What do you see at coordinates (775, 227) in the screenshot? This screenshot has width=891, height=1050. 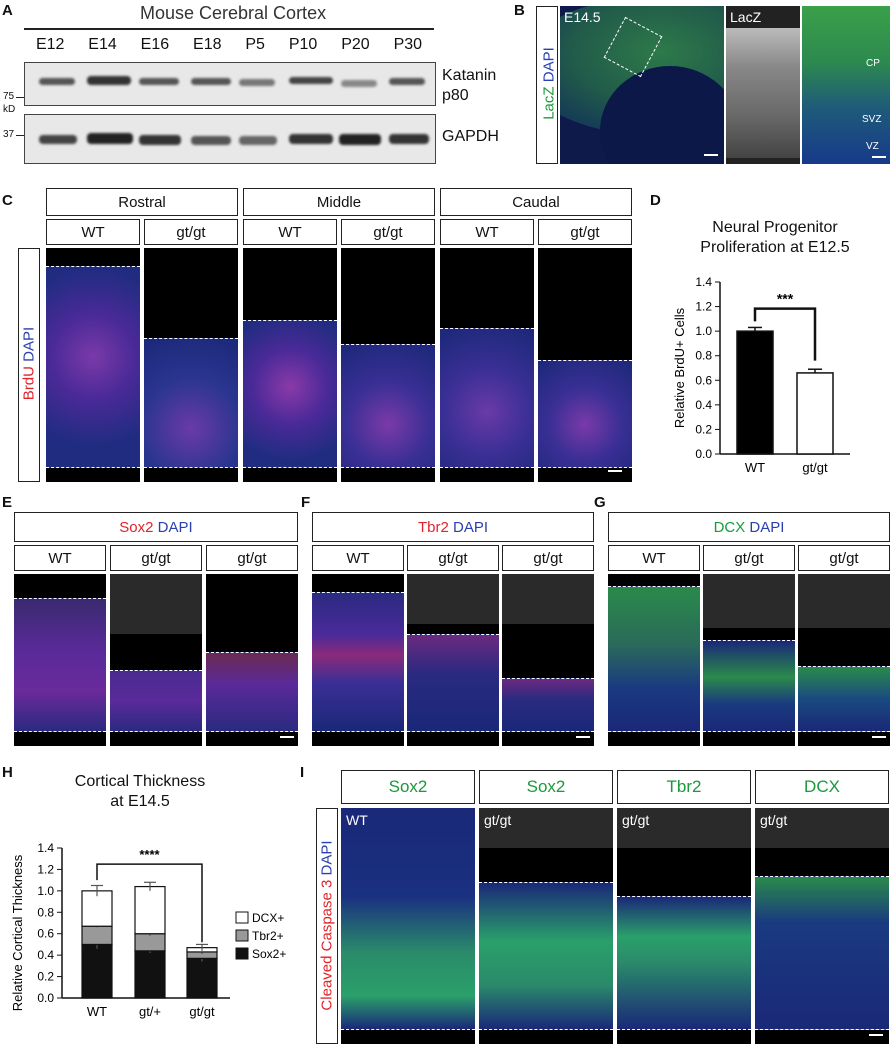 I see `chart-d-title-line1: Neural Progenitor` at bounding box center [775, 227].